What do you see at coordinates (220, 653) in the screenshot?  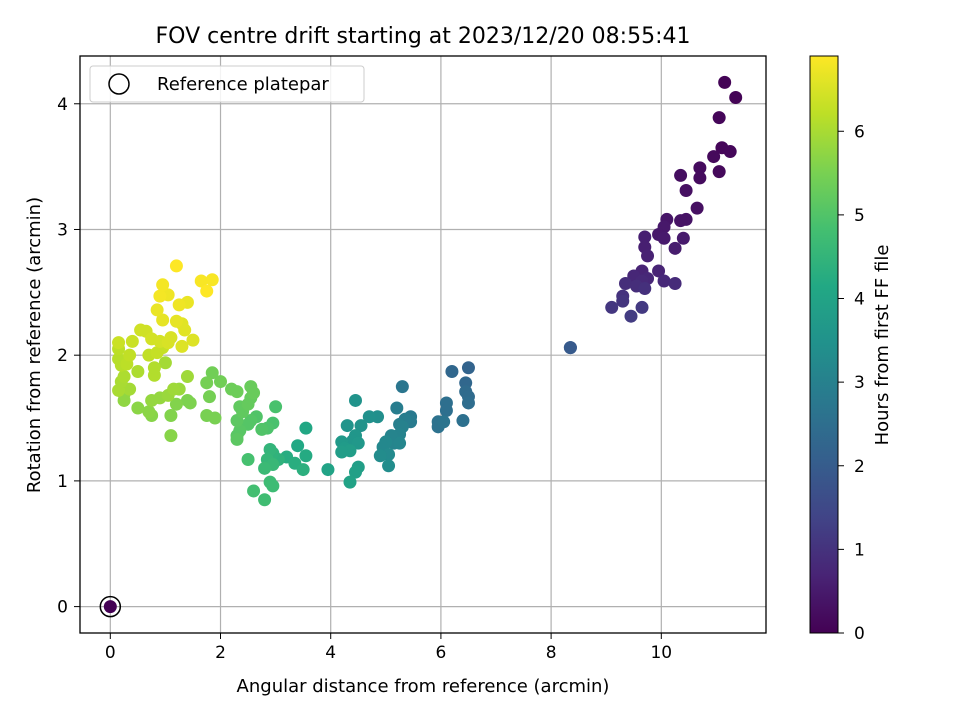 I see `x-tick-label: 2` at bounding box center [220, 653].